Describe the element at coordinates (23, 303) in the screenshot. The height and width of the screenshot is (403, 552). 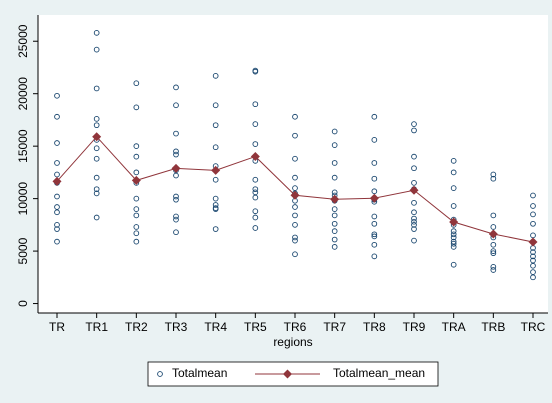
I see `y-tick-label: 0` at that location.